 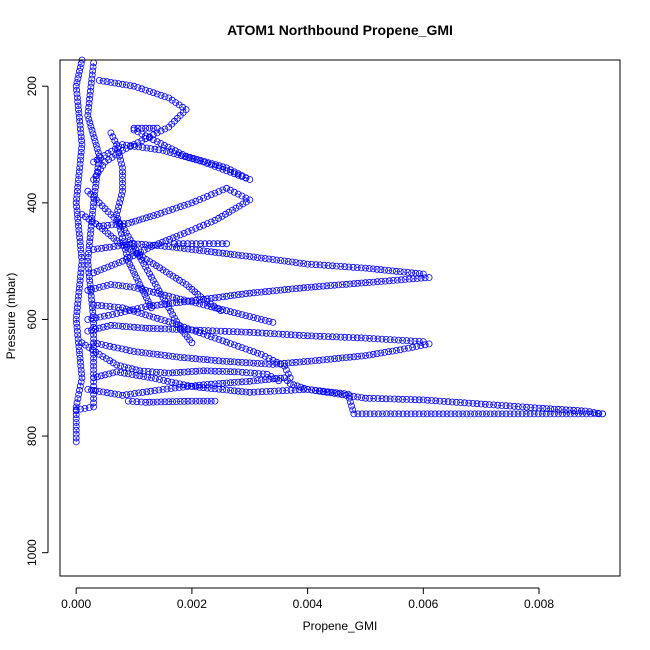 I want to click on series-line, so click(x=171, y=154).